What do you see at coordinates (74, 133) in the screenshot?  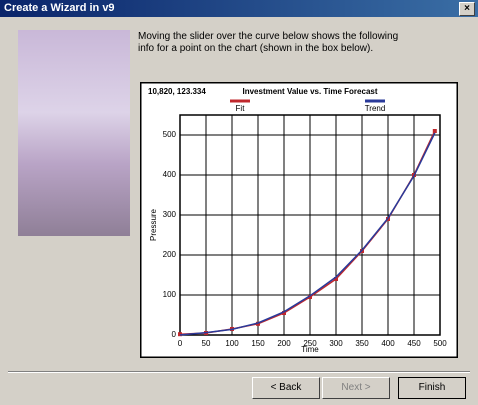 I see `wizard-image` at bounding box center [74, 133].